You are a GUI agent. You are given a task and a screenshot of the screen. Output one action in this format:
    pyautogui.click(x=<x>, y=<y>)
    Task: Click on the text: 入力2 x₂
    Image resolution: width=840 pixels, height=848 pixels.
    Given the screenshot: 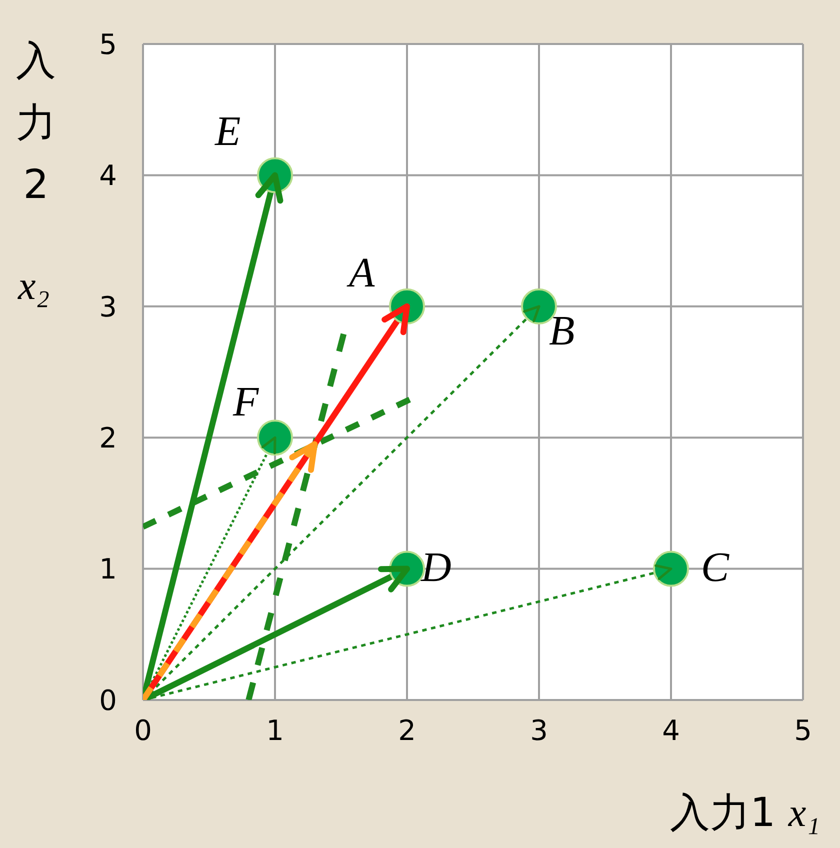 What is the action you would take?
    pyautogui.click(x=36, y=173)
    